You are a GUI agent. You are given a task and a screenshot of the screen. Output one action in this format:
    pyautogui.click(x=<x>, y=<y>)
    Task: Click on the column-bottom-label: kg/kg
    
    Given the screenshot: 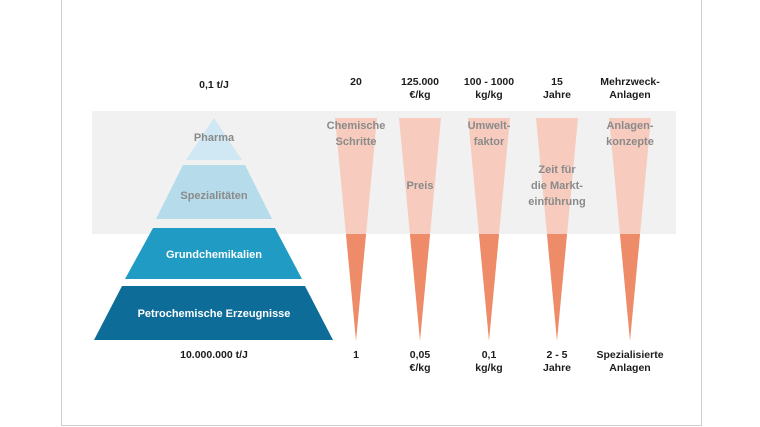 What is the action you would take?
    pyautogui.click(x=488, y=368)
    